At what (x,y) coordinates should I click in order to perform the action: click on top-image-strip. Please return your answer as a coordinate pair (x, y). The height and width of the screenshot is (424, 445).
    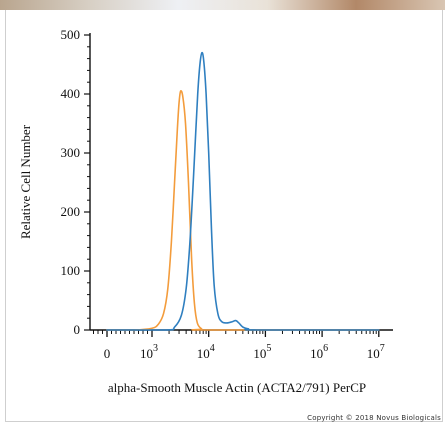
    Looking at the image, I should click on (222, 5).